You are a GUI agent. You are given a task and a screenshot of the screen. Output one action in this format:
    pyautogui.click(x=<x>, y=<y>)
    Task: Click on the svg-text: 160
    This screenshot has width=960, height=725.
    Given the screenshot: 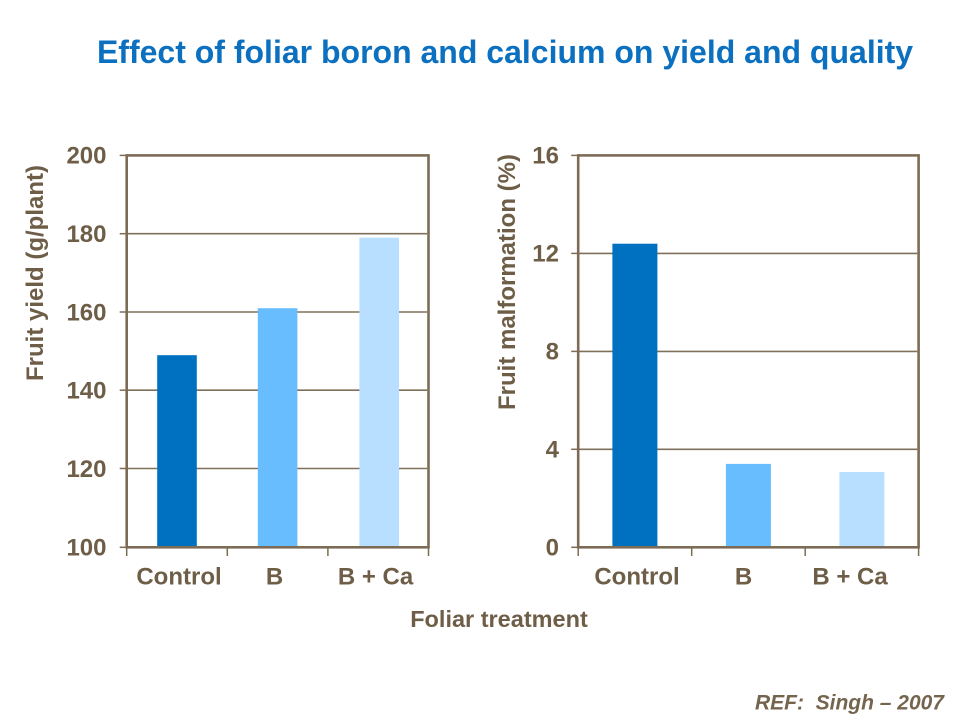 What is the action you would take?
    pyautogui.click(x=86, y=312)
    